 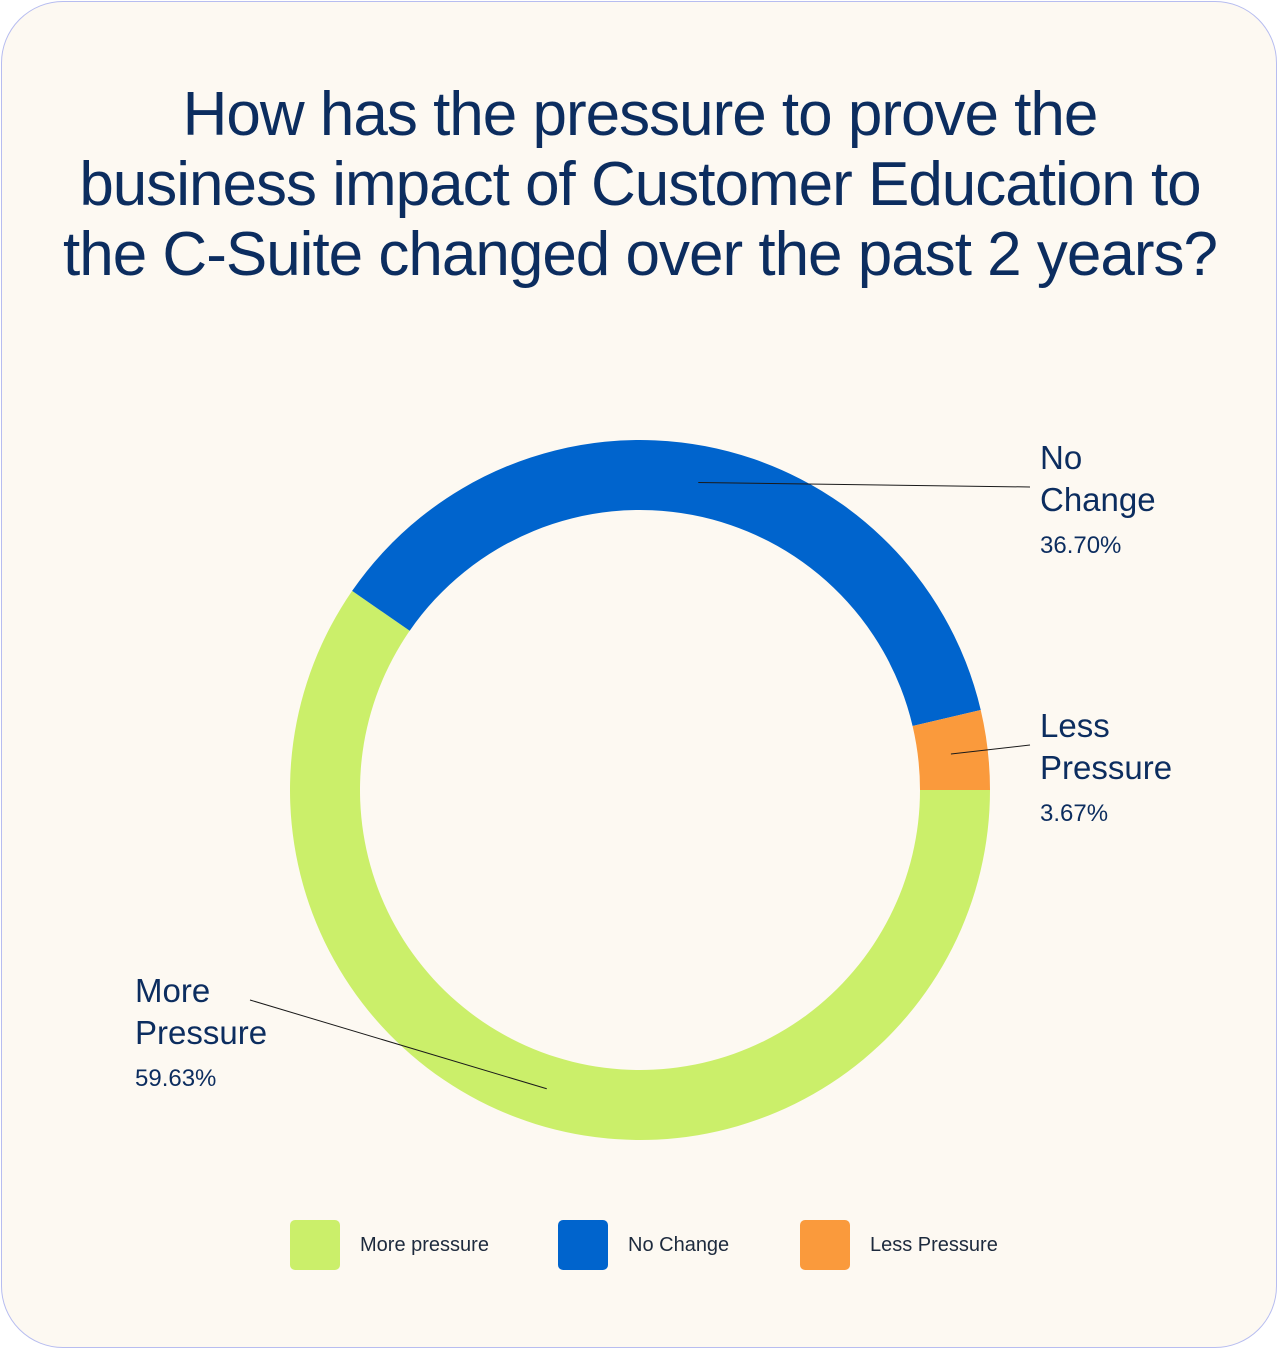 I want to click on legend-item-more-pressure: More pressure, so click(x=389, y=1245).